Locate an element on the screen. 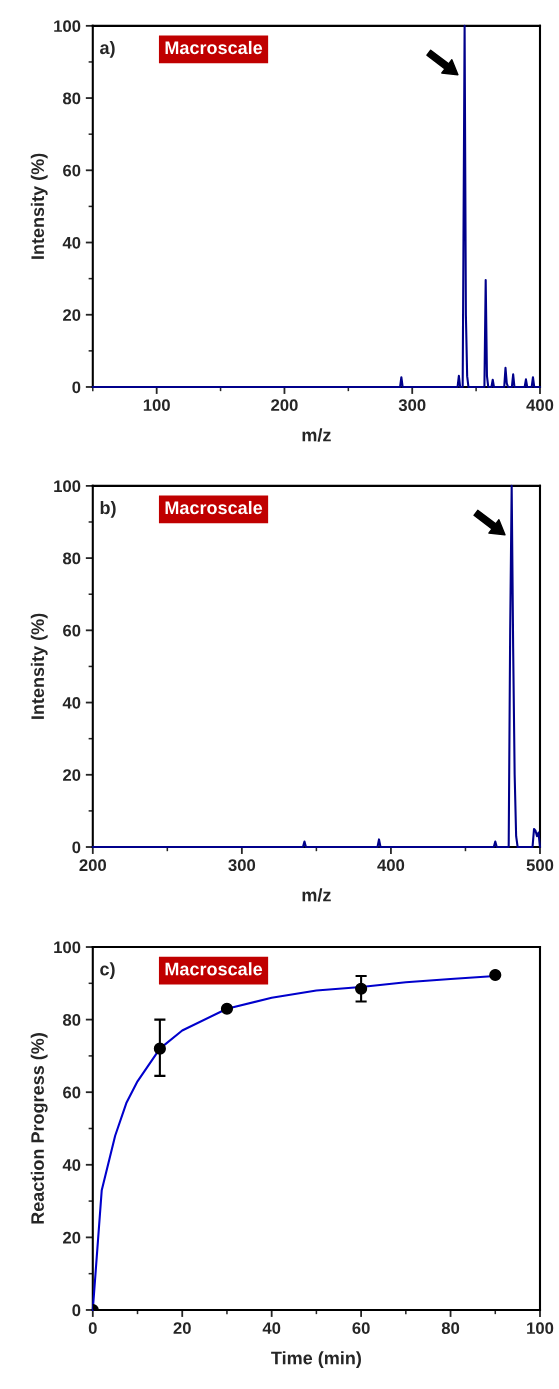  x-axis-title: Time (min) is located at coordinates (316, 1360).